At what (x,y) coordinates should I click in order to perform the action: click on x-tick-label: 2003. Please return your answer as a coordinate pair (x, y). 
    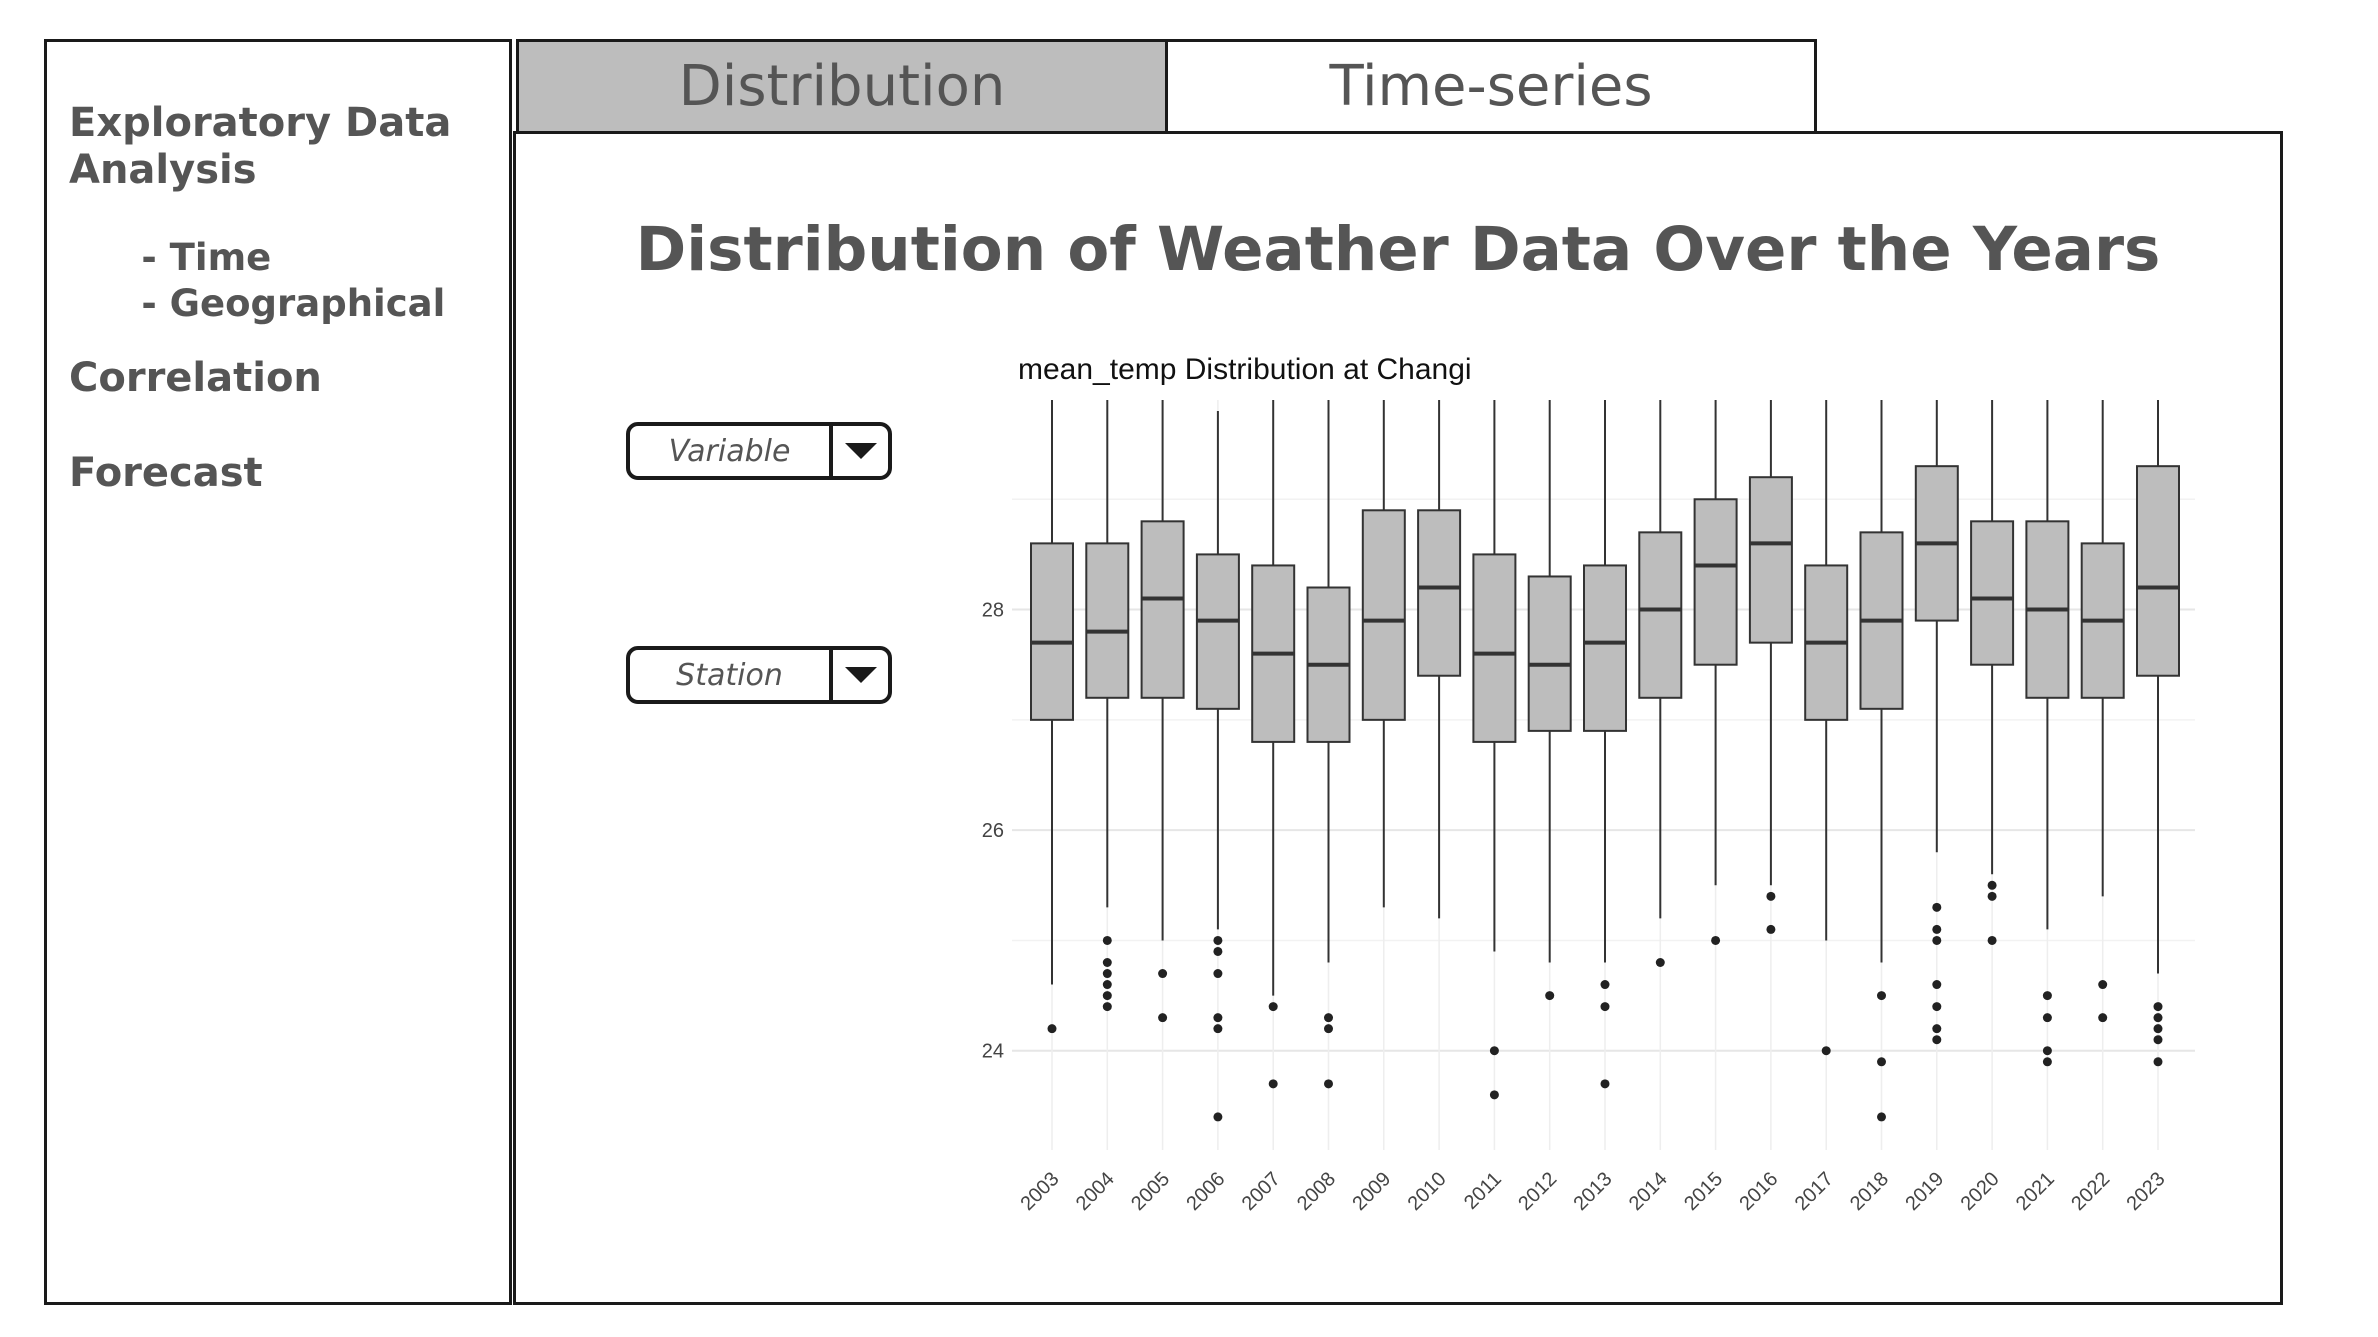
    Looking at the image, I should click on (1040, 1191).